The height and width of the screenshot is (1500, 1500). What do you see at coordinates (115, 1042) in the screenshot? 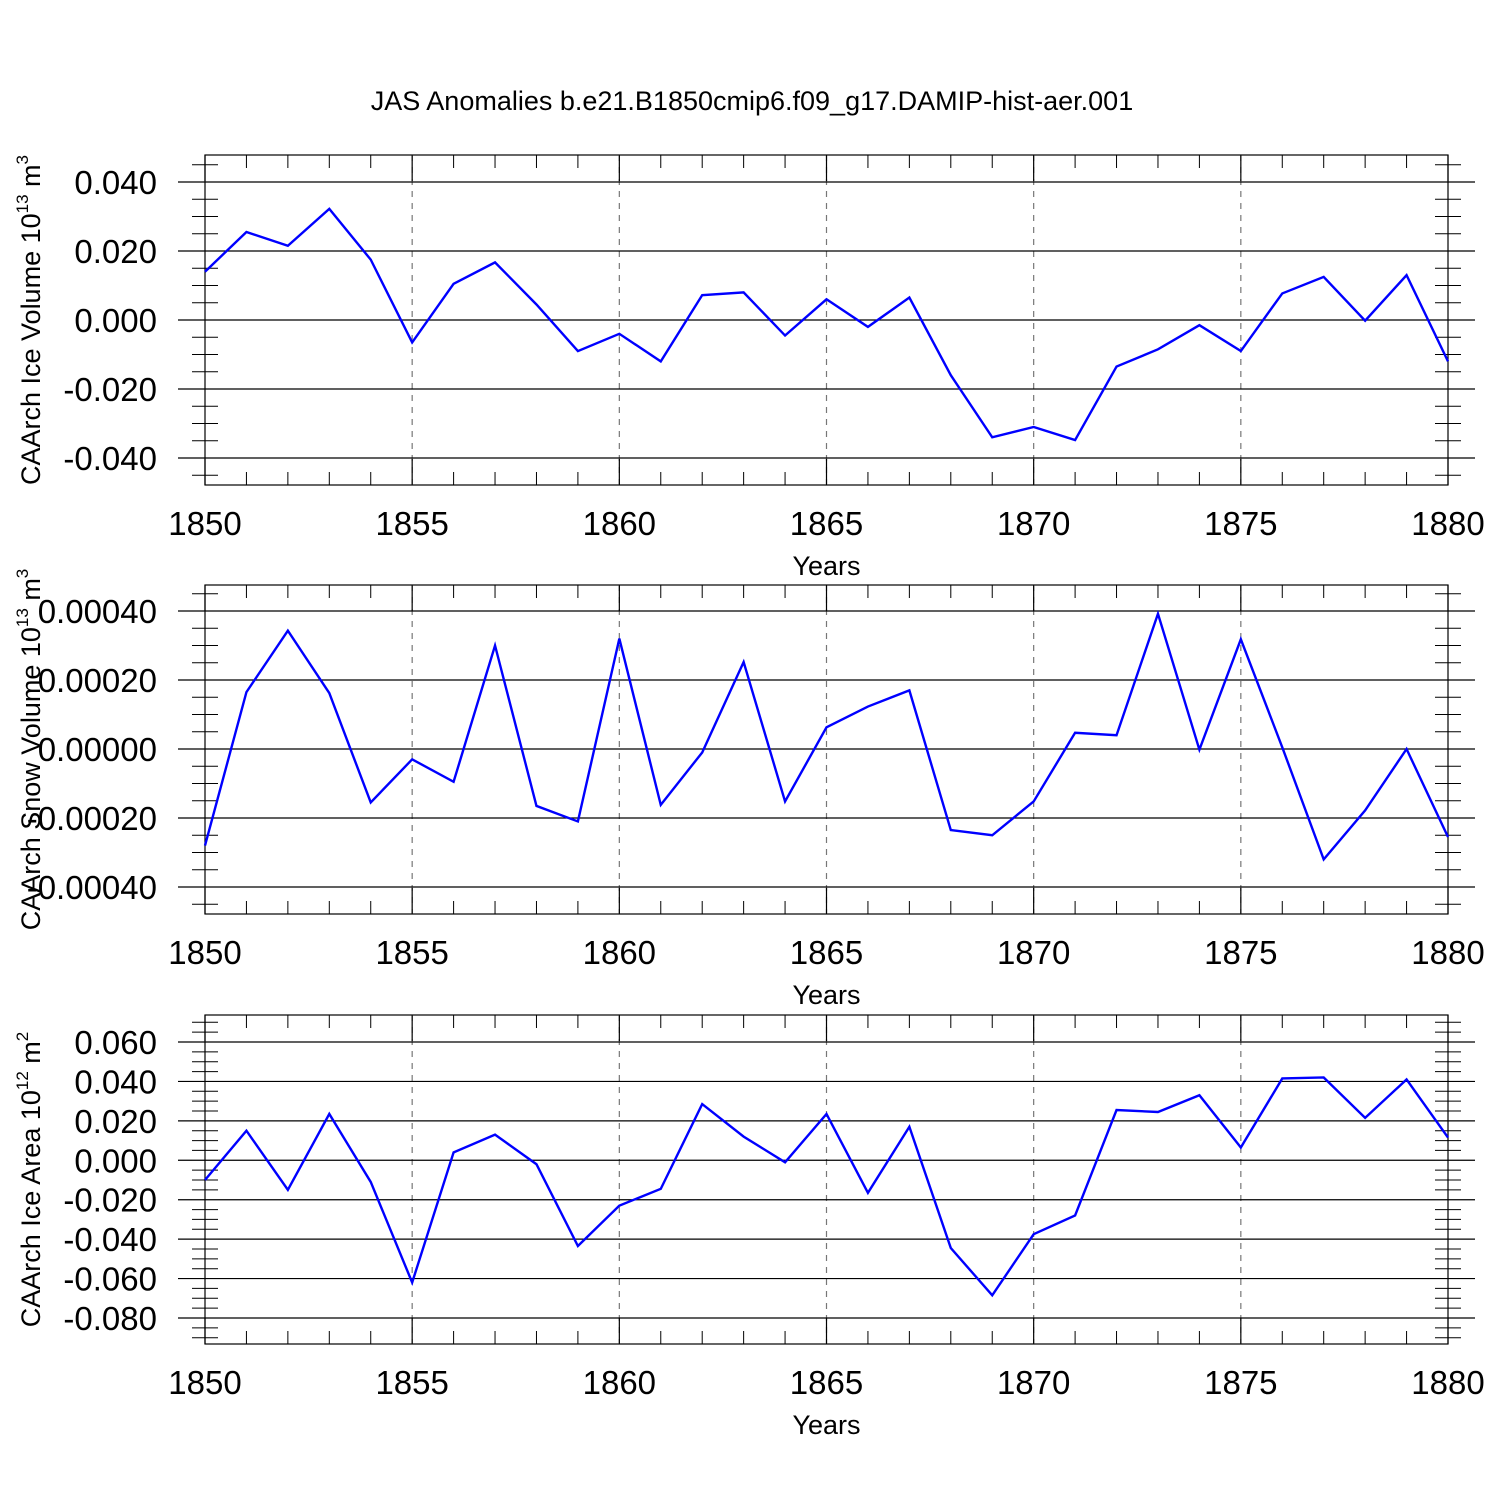
I see `y-tick-label: 0.060` at bounding box center [115, 1042].